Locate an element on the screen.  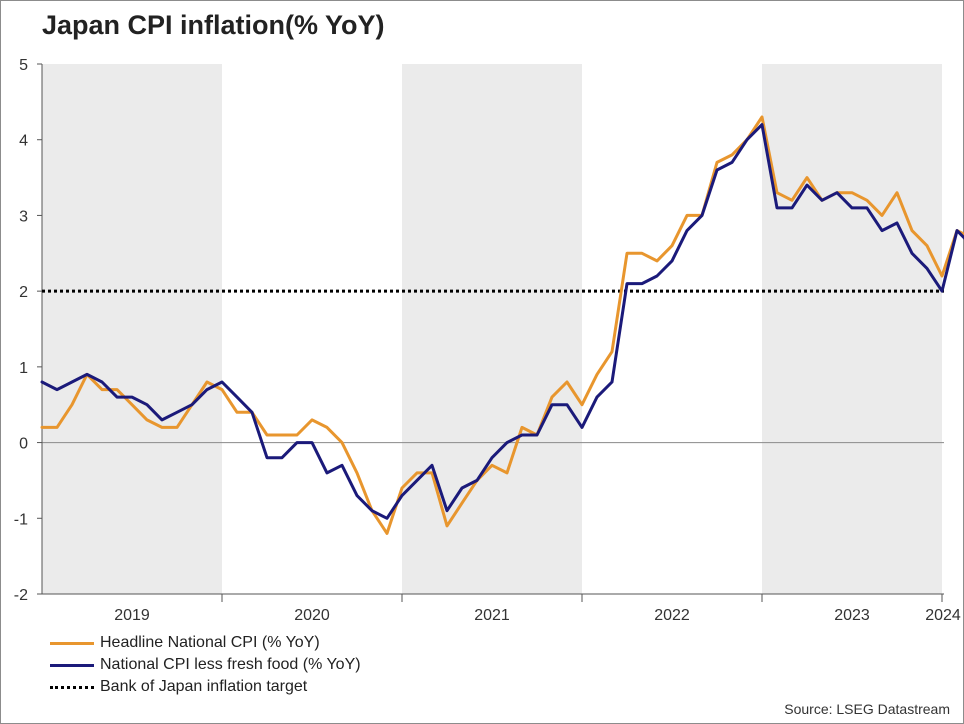
legend-item-headline: Headline National CPI (% YoY) is located at coordinates (205, 643).